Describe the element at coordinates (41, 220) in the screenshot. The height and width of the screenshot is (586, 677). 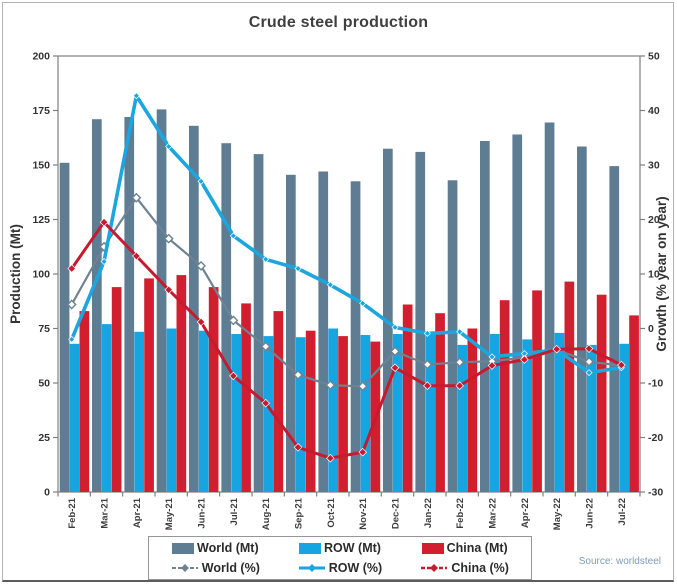
I see `y-axis-tick-label: 125` at that location.